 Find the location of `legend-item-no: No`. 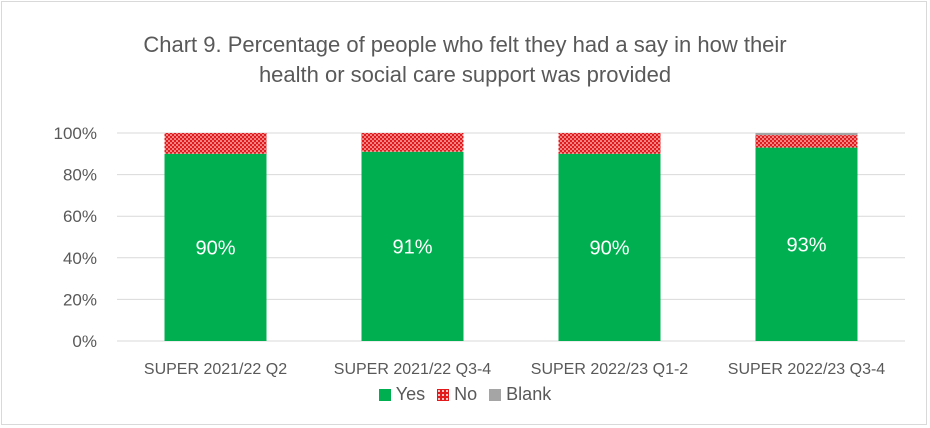

legend-item-no: No is located at coordinates (457, 394).